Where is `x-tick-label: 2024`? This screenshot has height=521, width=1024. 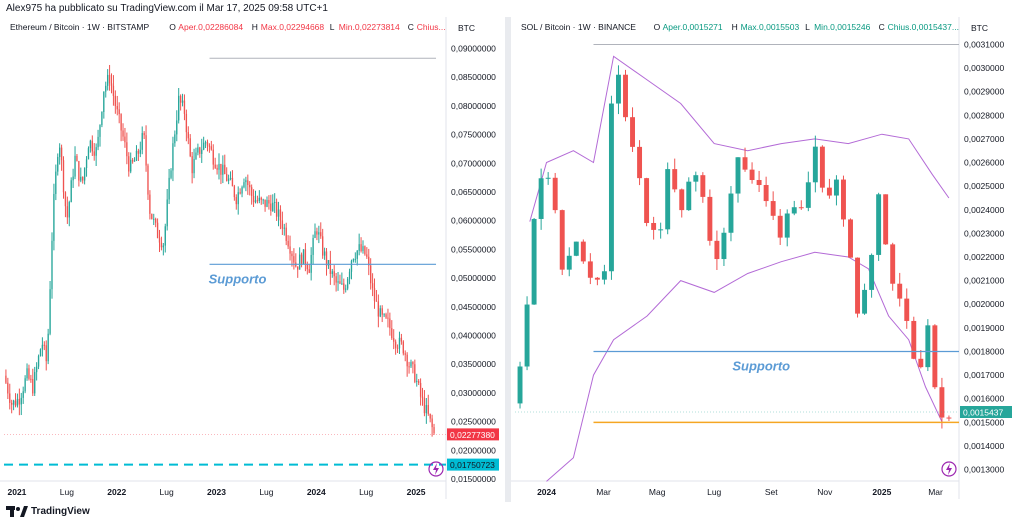
x-tick-label: 2024 is located at coordinates (316, 492).